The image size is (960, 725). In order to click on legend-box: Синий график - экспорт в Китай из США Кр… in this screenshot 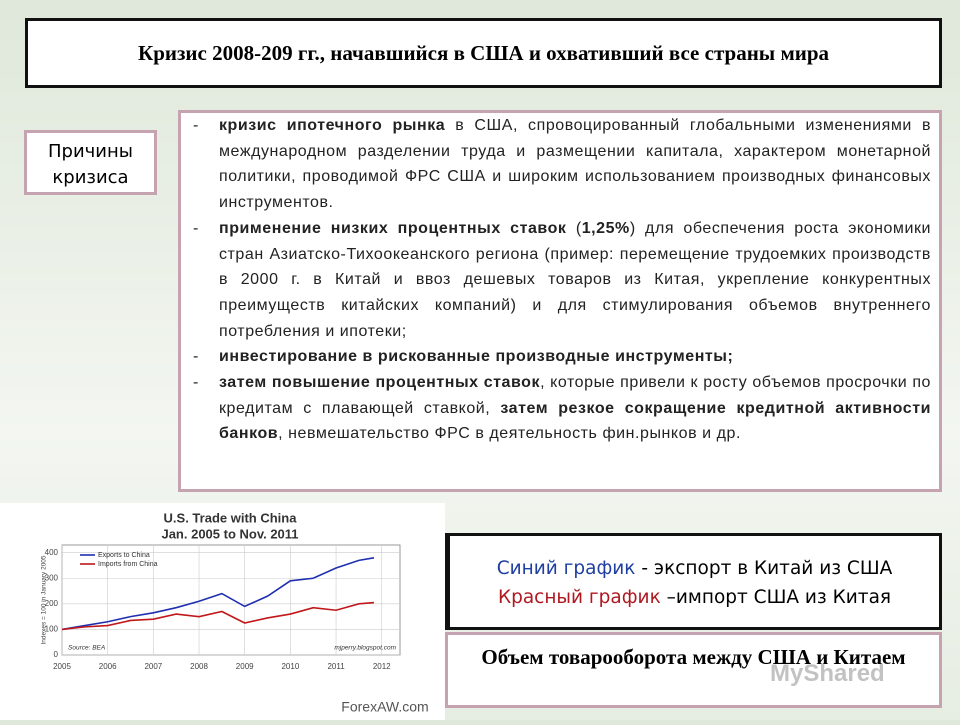, I will do `click(693, 581)`.